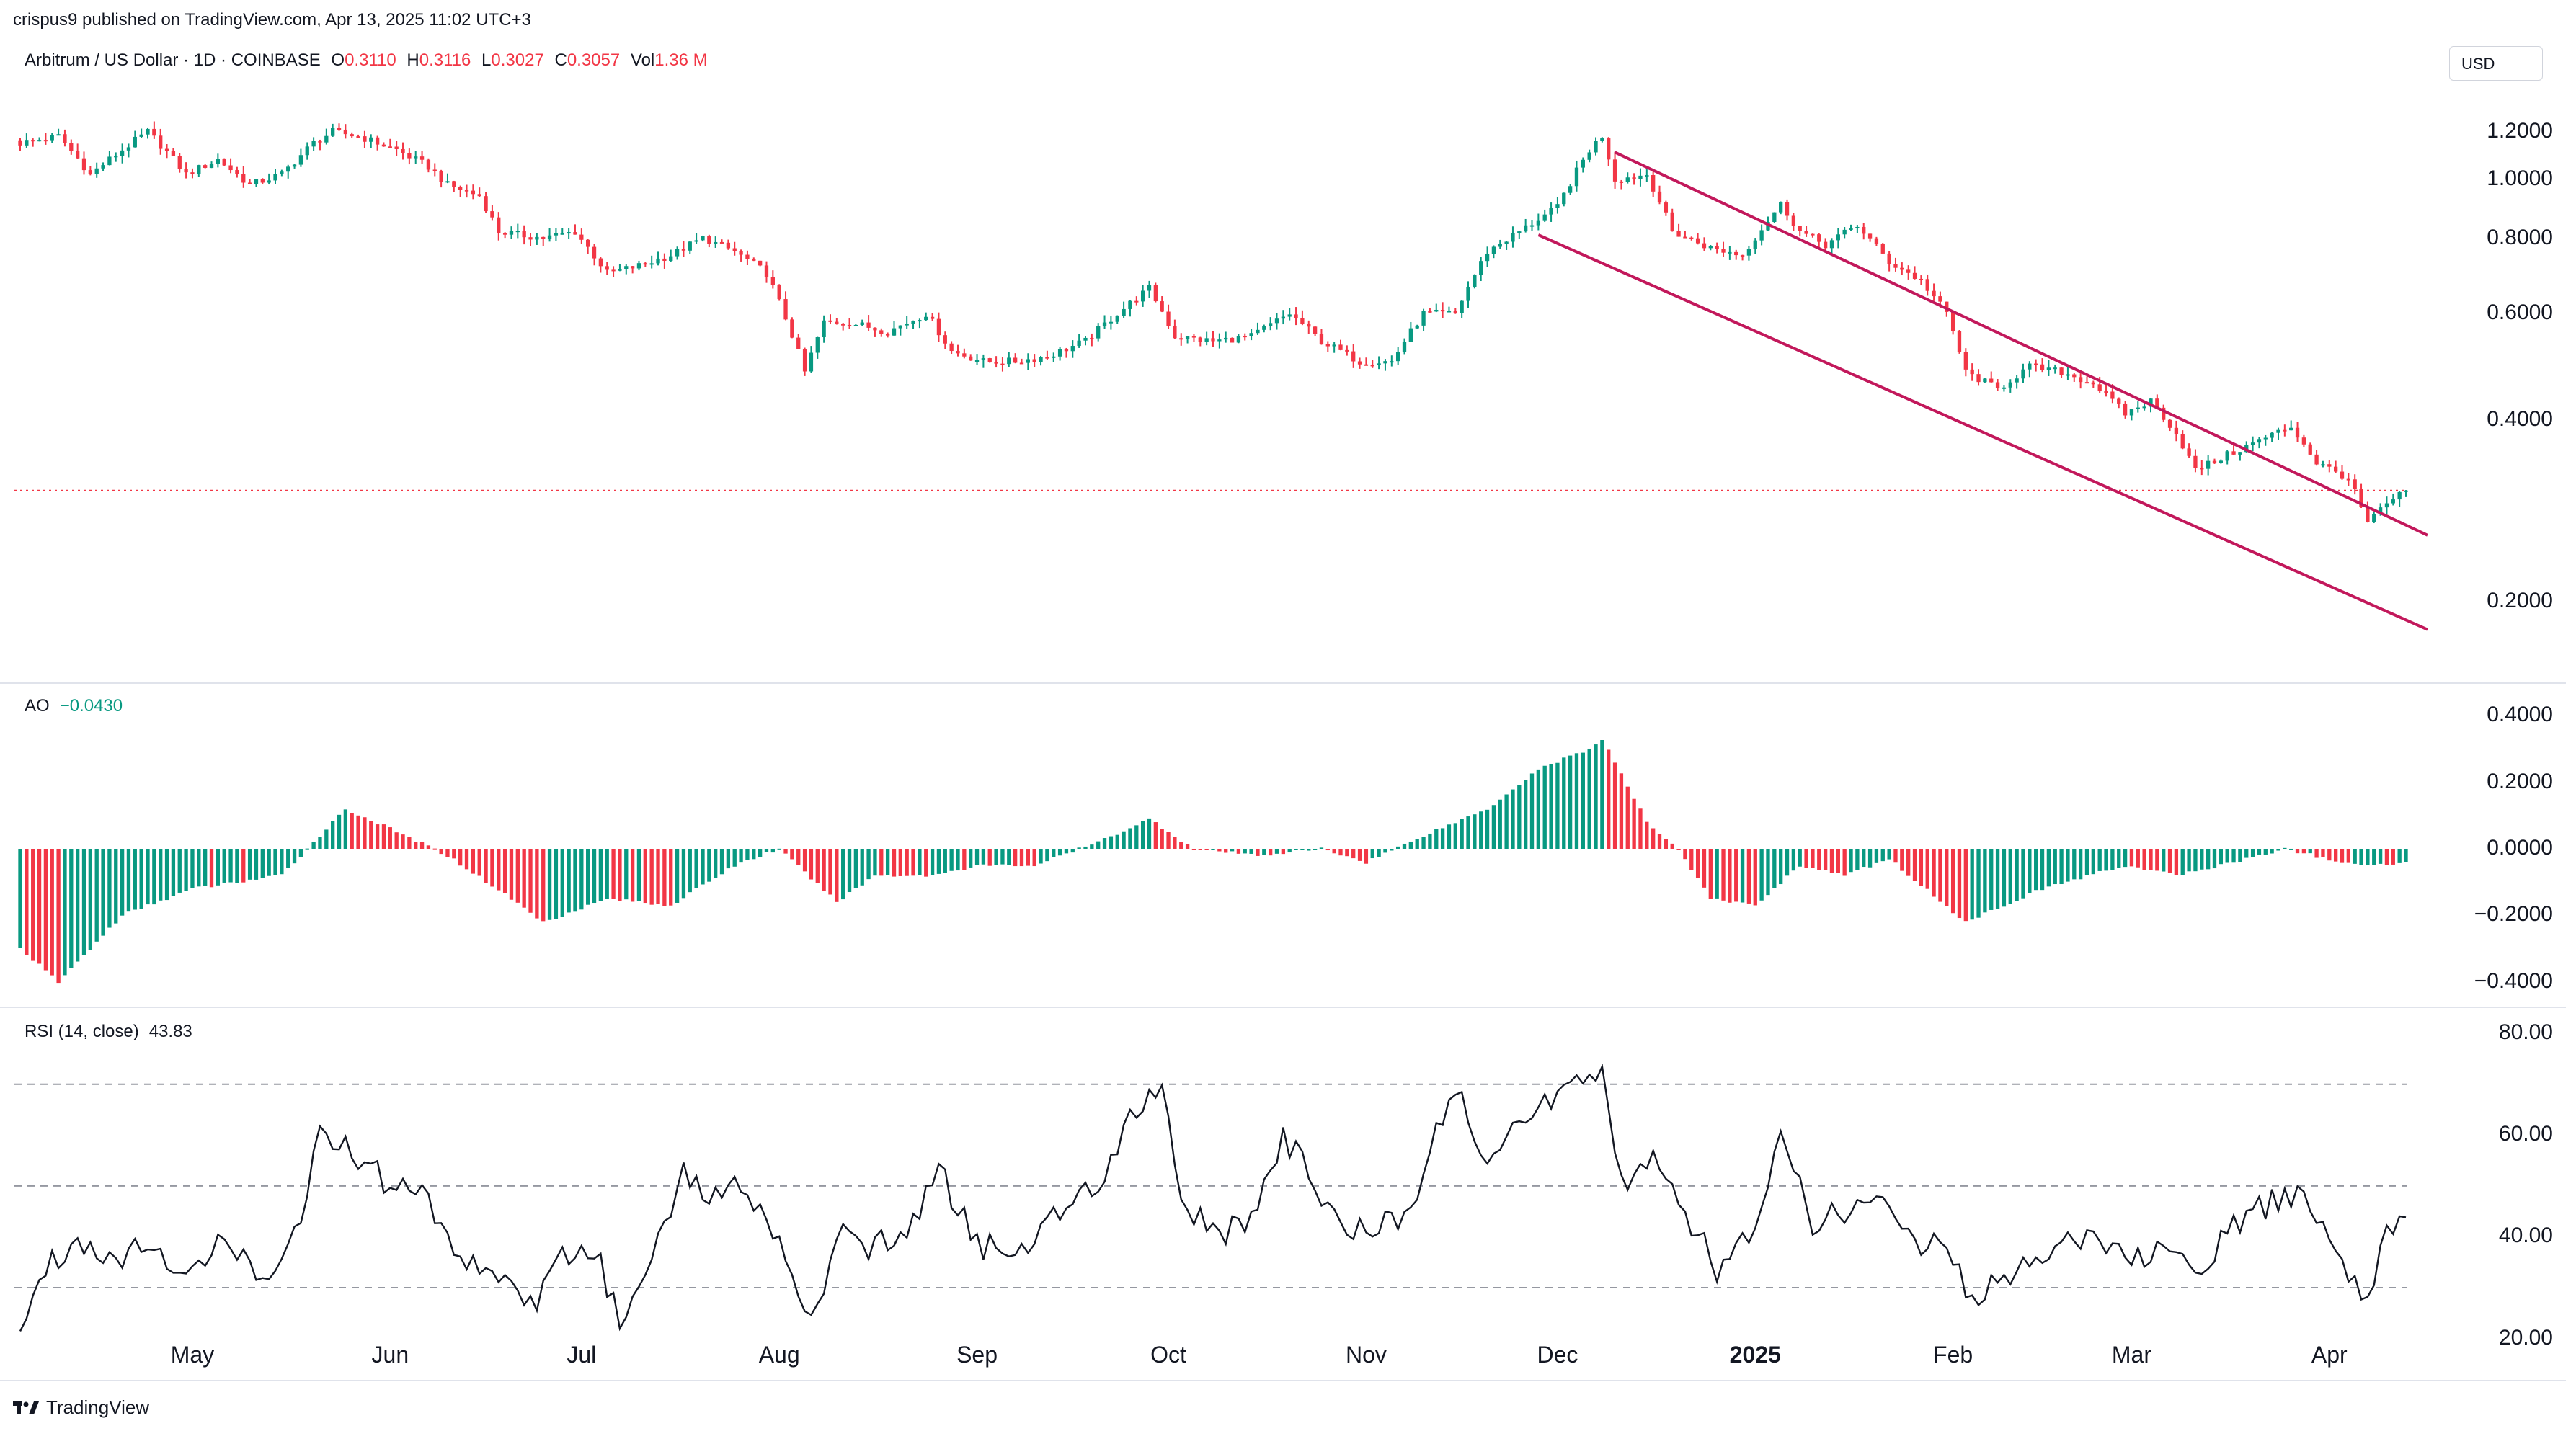  What do you see at coordinates (74, 706) in the screenshot?
I see `ao-legend: AO −0.0430` at bounding box center [74, 706].